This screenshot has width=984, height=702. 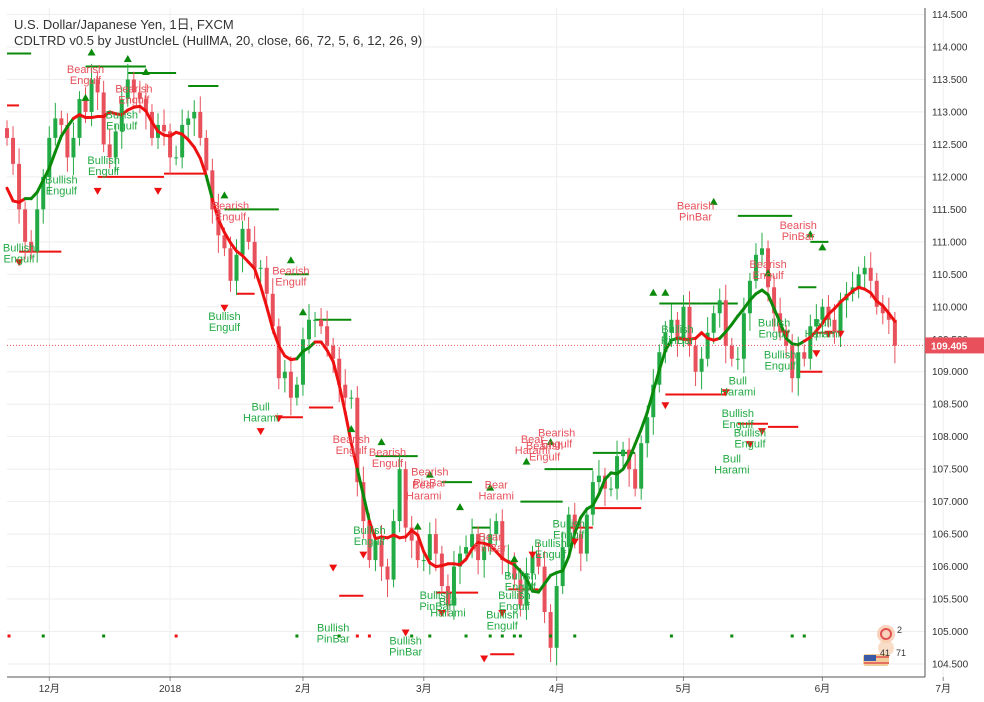 I want to click on bearish-pattern-label: Harami, so click(x=532, y=451).